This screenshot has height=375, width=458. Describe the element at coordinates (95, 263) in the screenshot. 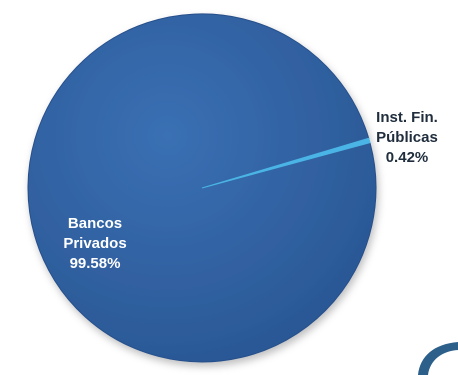

I see `slice-value-label: 99.58%` at that location.